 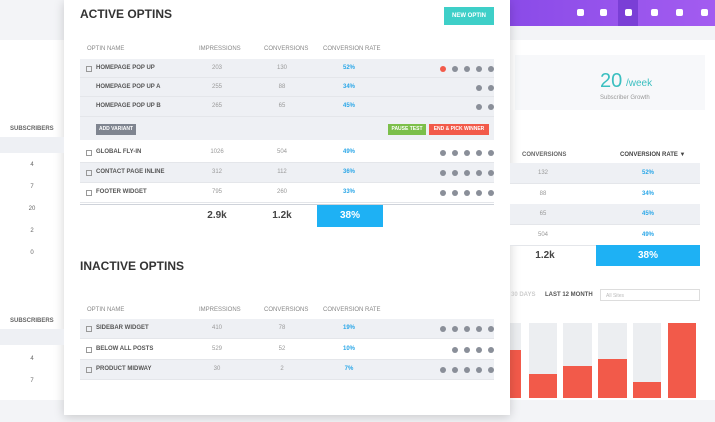 What do you see at coordinates (217, 152) in the screenshot?
I see `impressions: 1026` at bounding box center [217, 152].